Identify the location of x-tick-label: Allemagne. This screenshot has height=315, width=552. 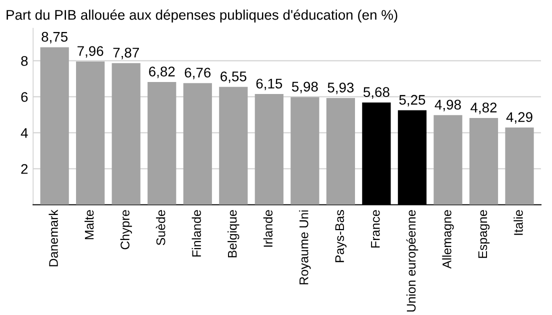
(448, 239).